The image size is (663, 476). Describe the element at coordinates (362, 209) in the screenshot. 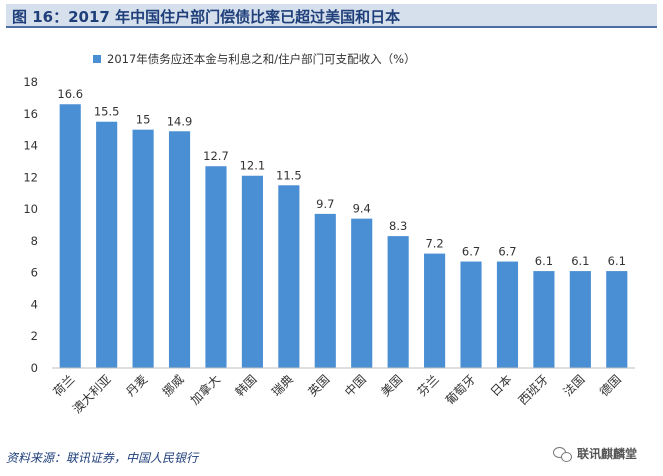

I see `data-label: 9.4` at that location.